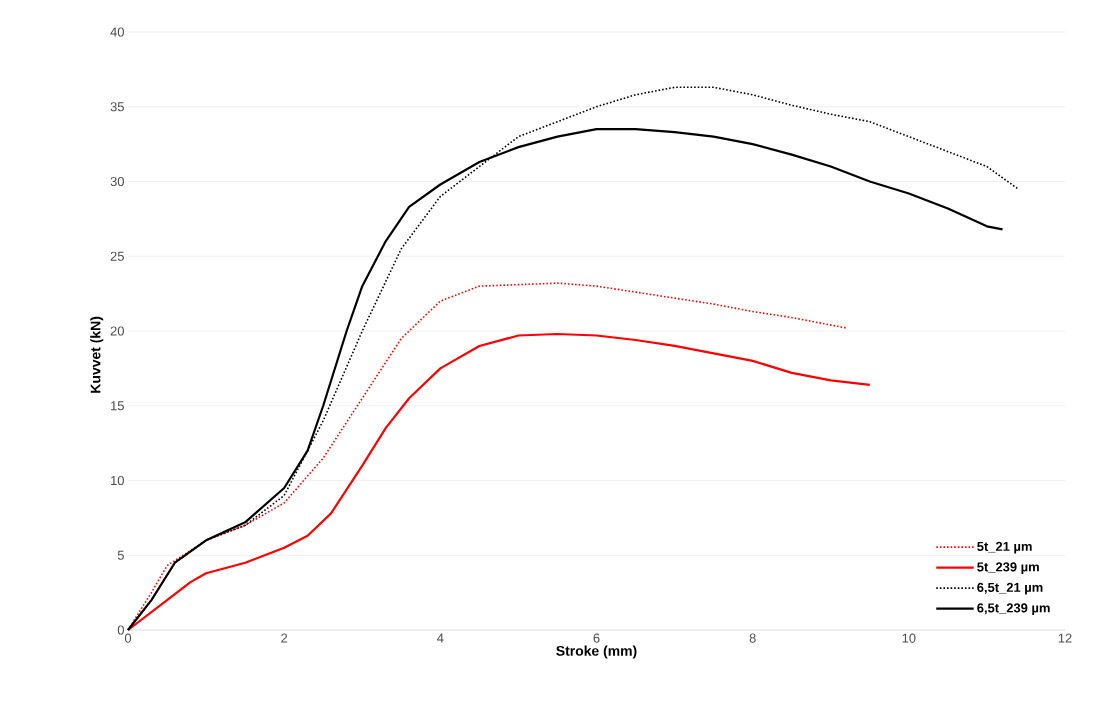 The width and height of the screenshot is (1096, 717). What do you see at coordinates (1010, 588) in the screenshot?
I see `legend-label: 6,5t_21 µm` at bounding box center [1010, 588].